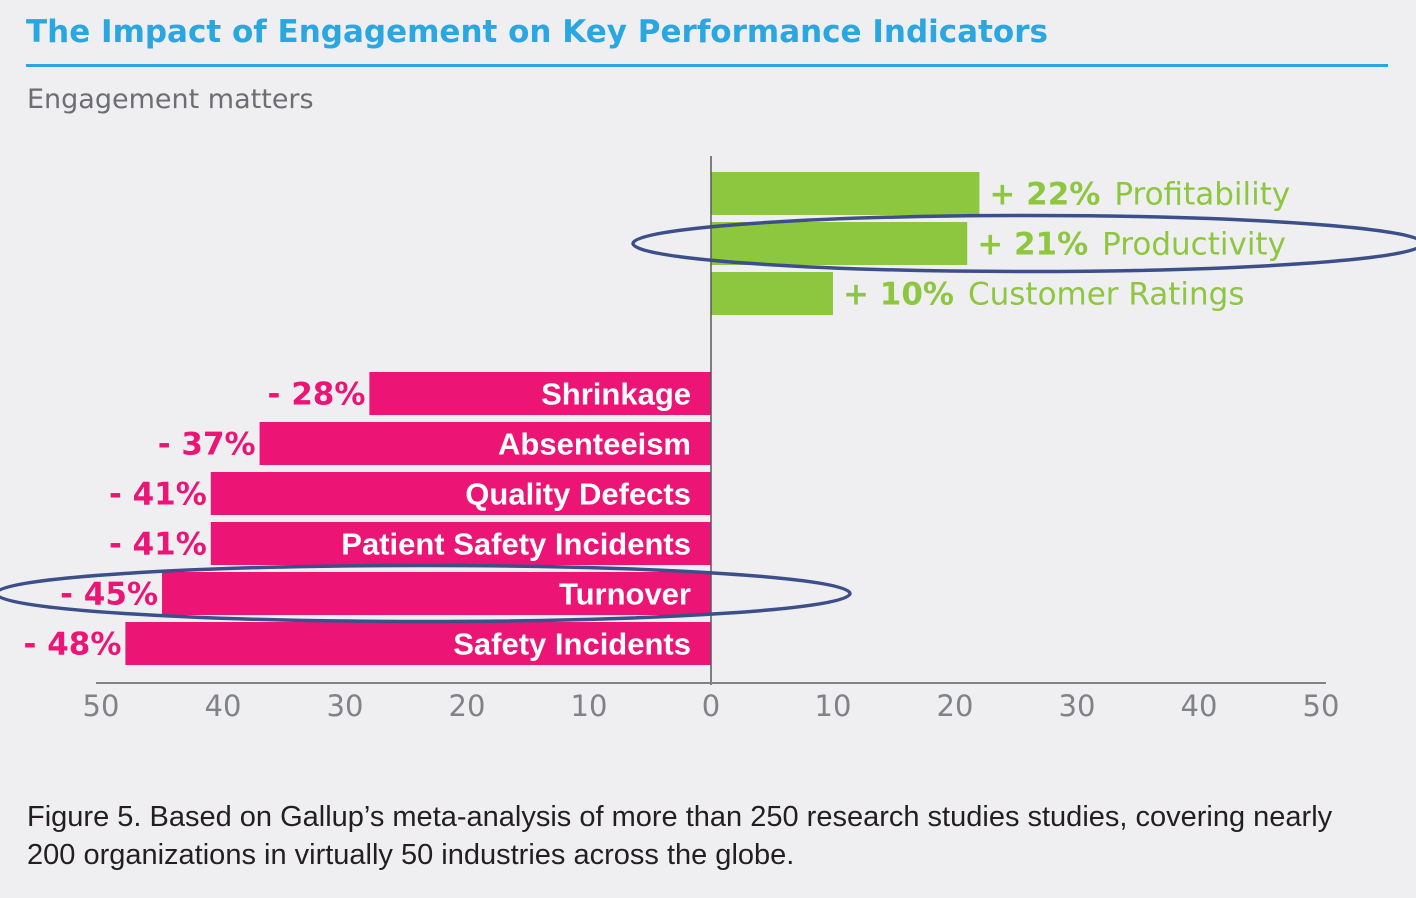 The height and width of the screenshot is (898, 1416). Describe the element at coordinates (207, 445) in the screenshot. I see `data-label: - 37%` at that location.